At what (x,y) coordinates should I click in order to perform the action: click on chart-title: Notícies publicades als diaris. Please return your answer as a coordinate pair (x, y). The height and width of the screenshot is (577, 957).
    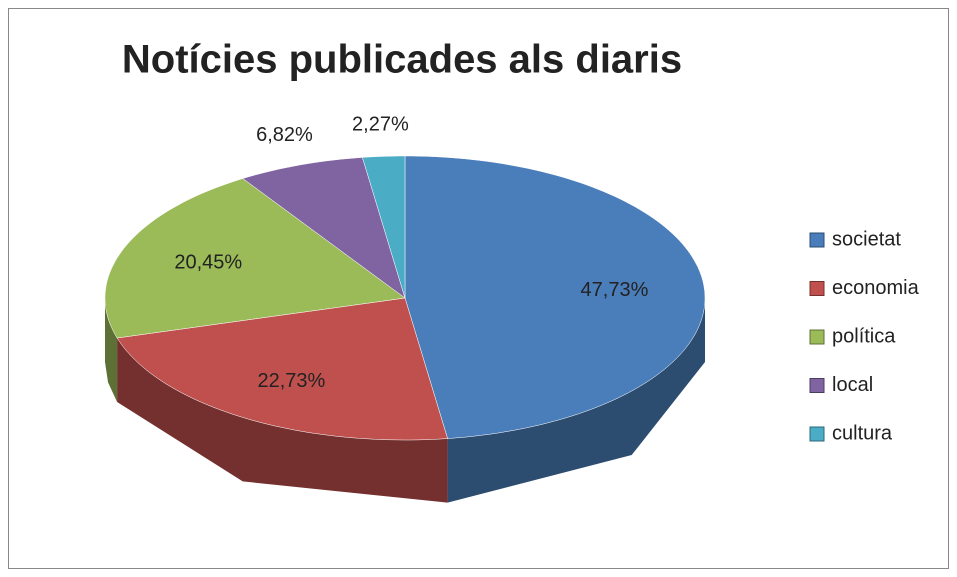
    Looking at the image, I should click on (402, 60).